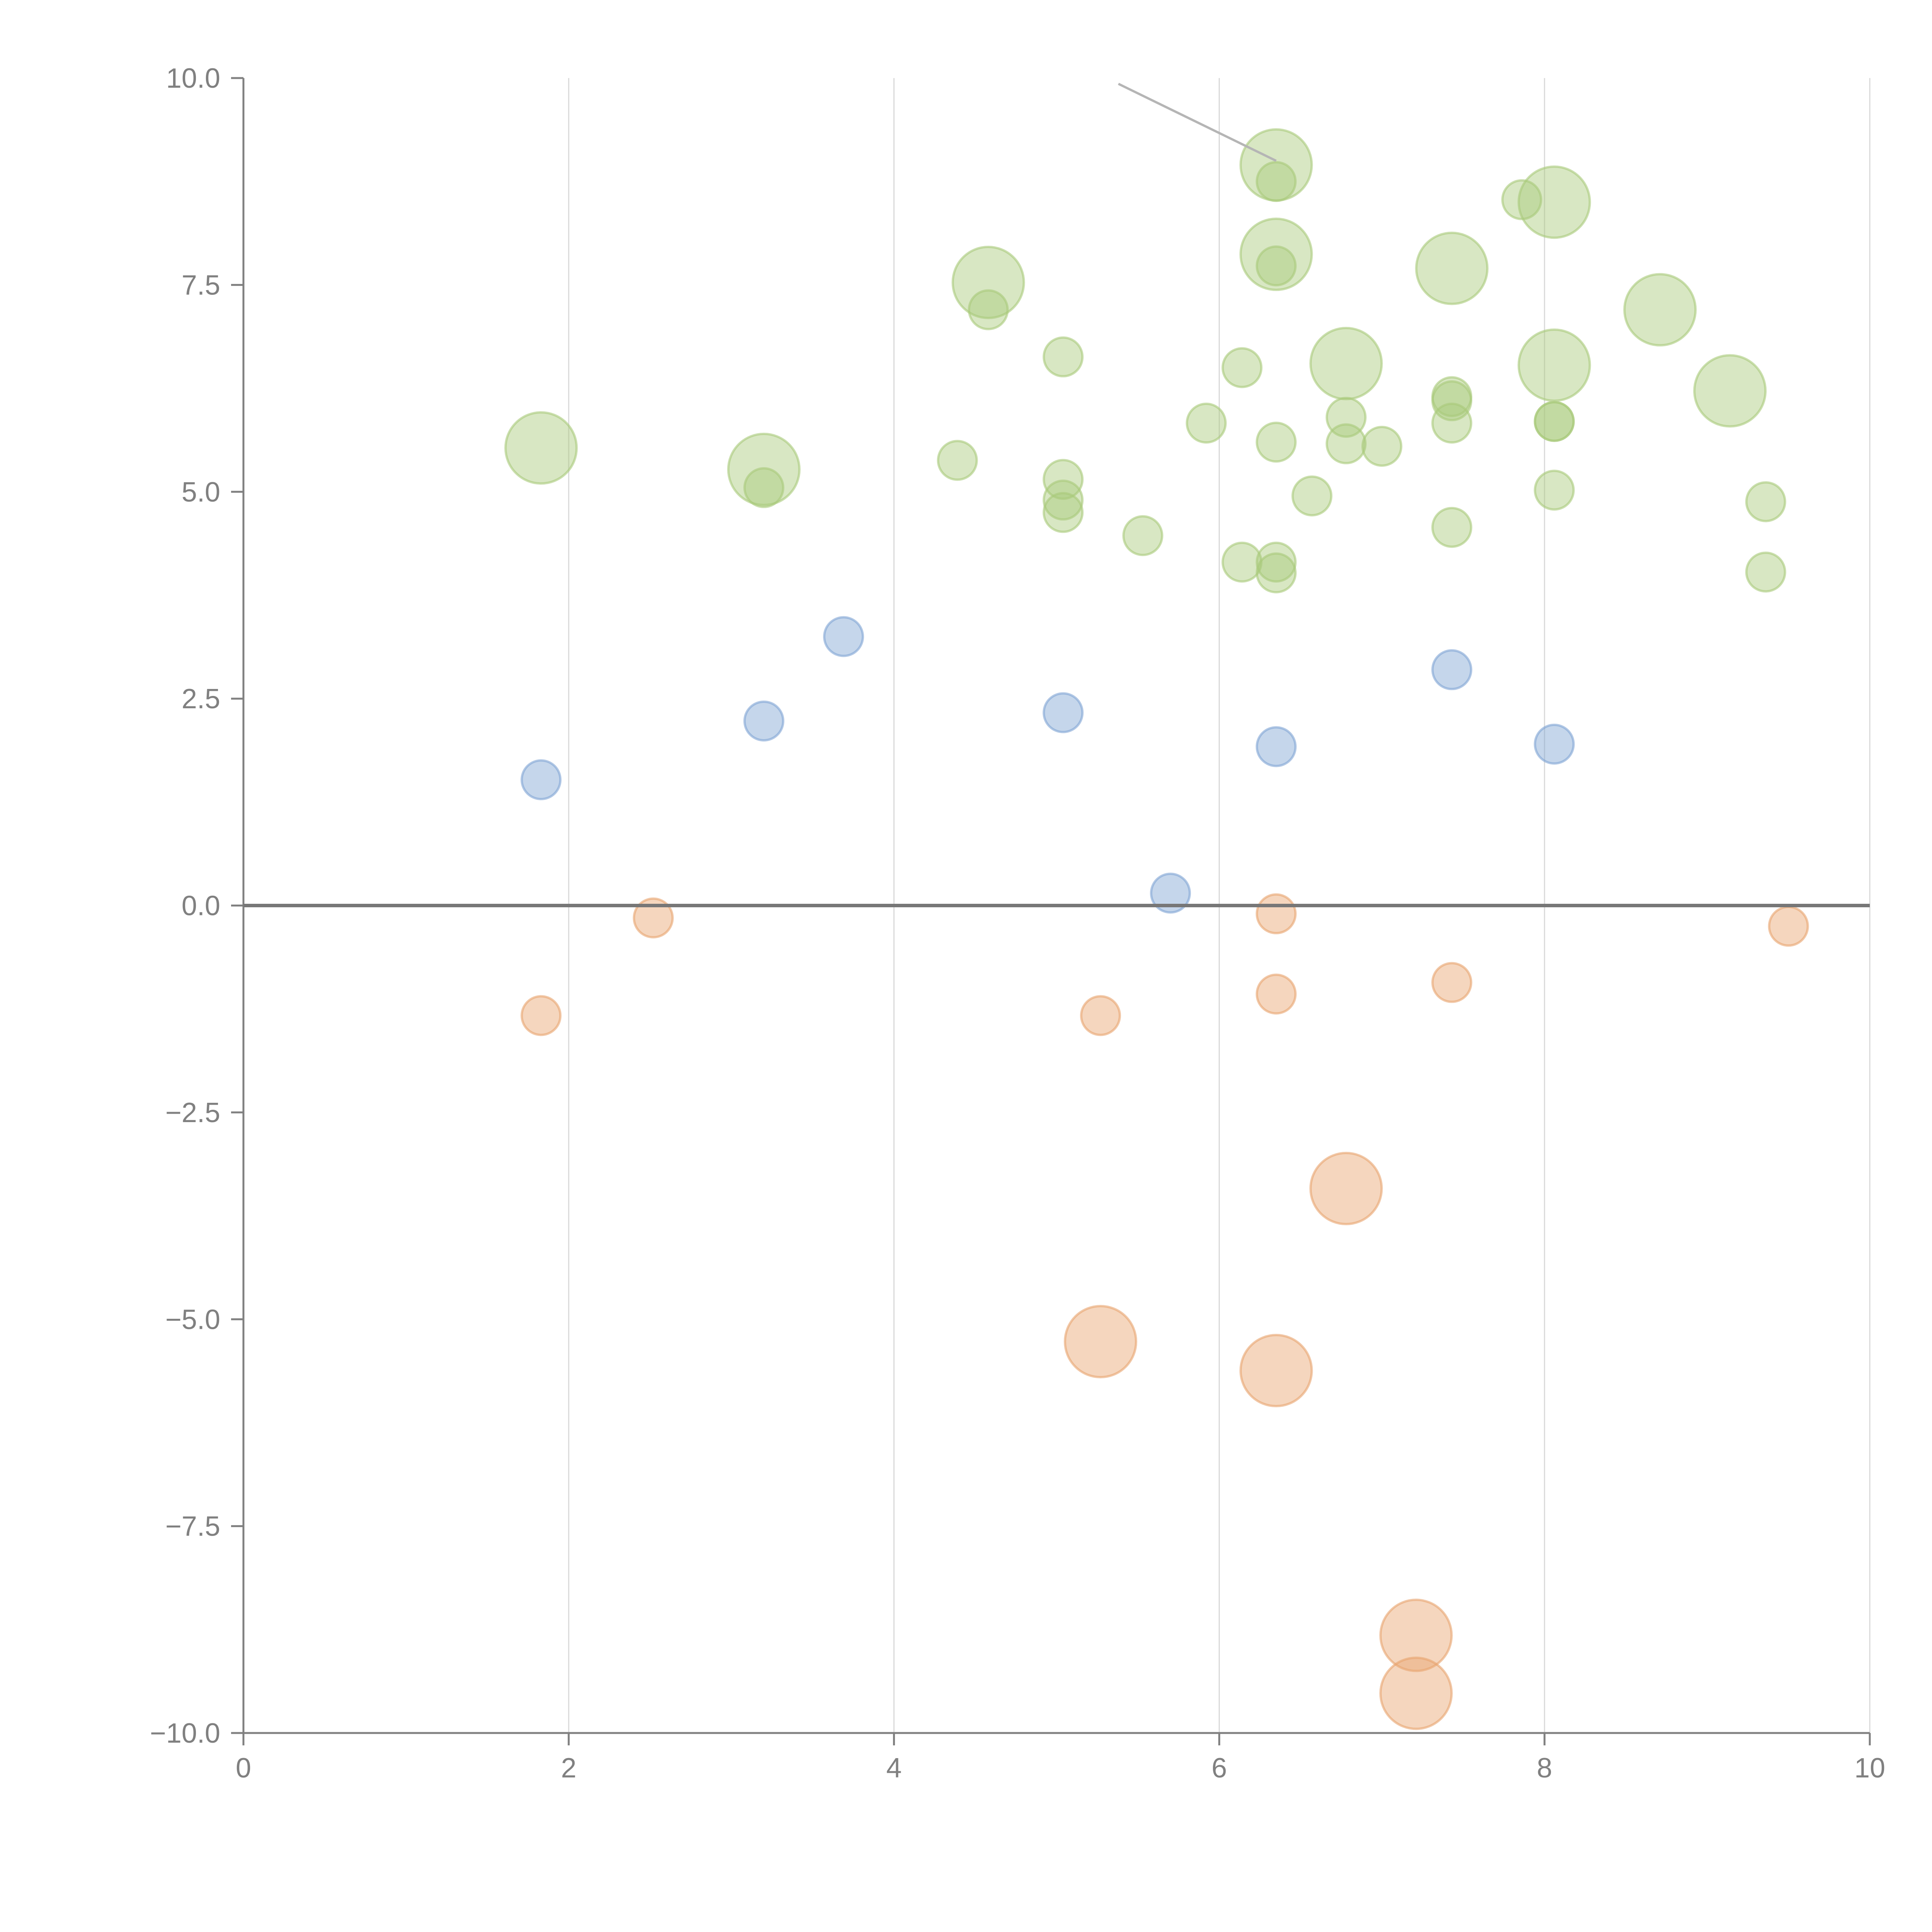  Describe the element at coordinates (894, 1769) in the screenshot. I see `x-tick-label: 4` at that location.